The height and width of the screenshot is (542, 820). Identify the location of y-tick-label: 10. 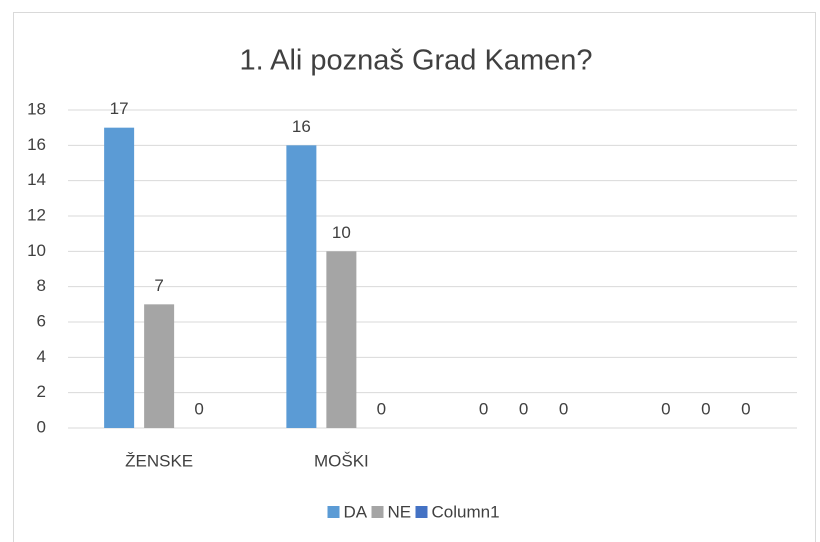
(36, 250).